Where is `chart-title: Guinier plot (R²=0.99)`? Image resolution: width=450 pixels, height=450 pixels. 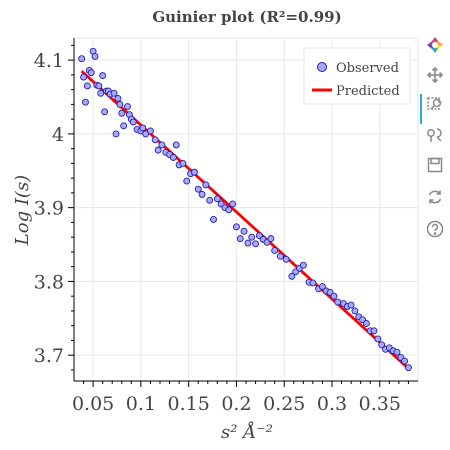
chart-title: Guinier plot (R²=0.99) is located at coordinates (246, 17).